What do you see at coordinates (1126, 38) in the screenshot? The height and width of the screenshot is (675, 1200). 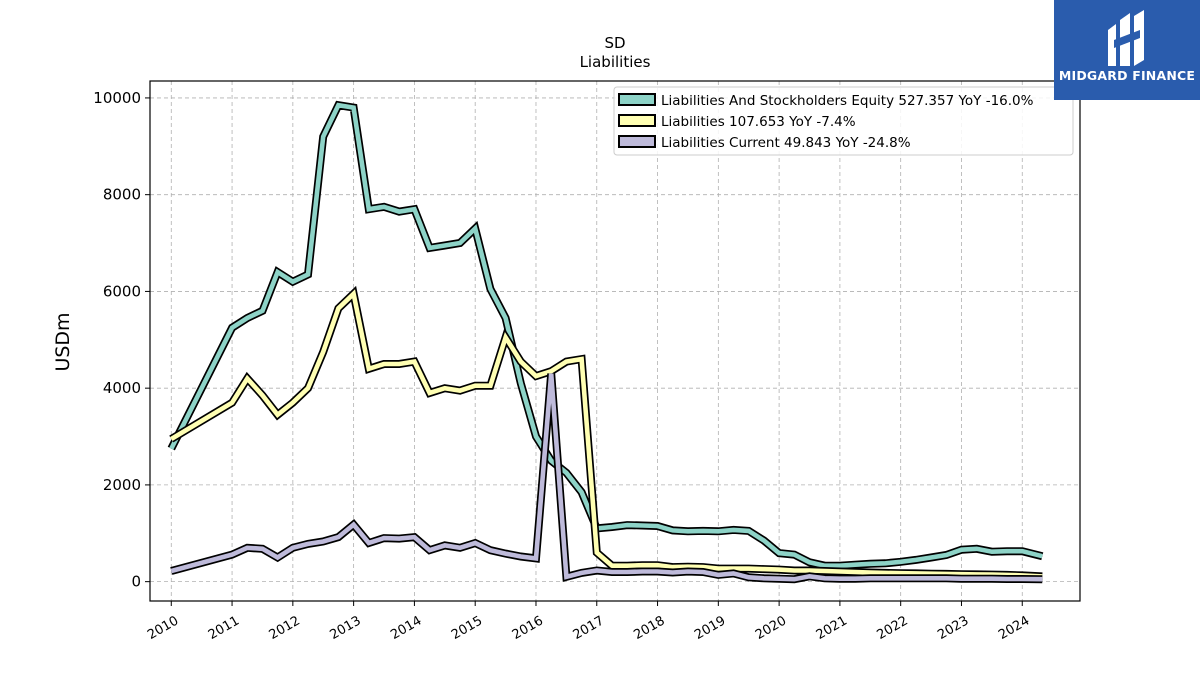 I see `logo-mark-icon` at bounding box center [1126, 38].